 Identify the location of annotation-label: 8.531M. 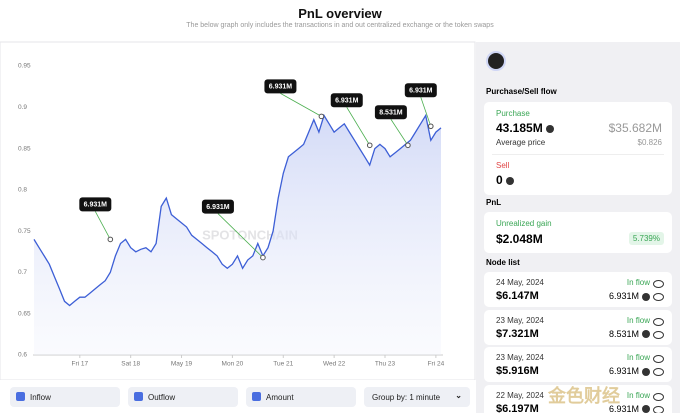
(391, 113).